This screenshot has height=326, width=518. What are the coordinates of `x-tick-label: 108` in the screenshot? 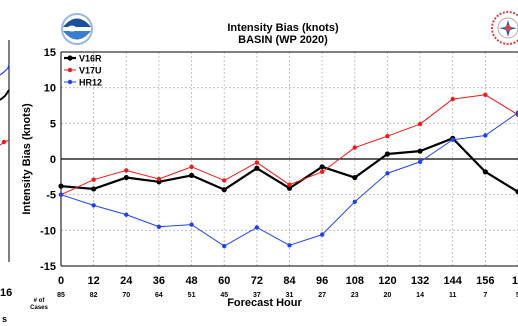 It's located at (355, 281).